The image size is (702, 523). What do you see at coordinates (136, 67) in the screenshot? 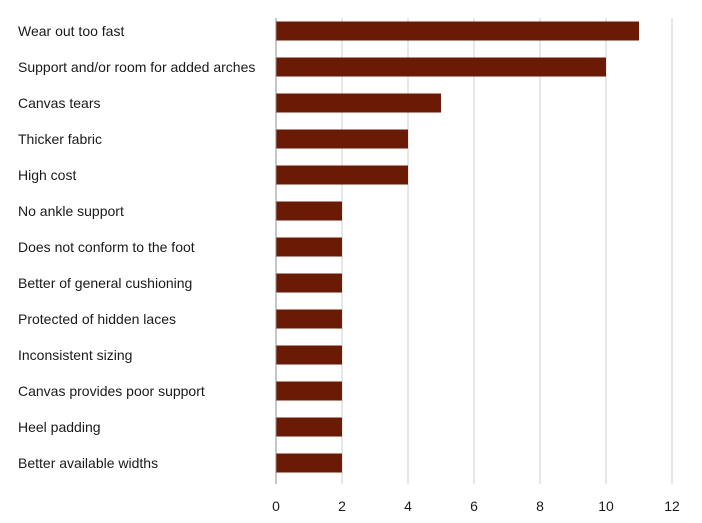
I see `category-label: Support and/or room for added arches` at bounding box center [136, 67].